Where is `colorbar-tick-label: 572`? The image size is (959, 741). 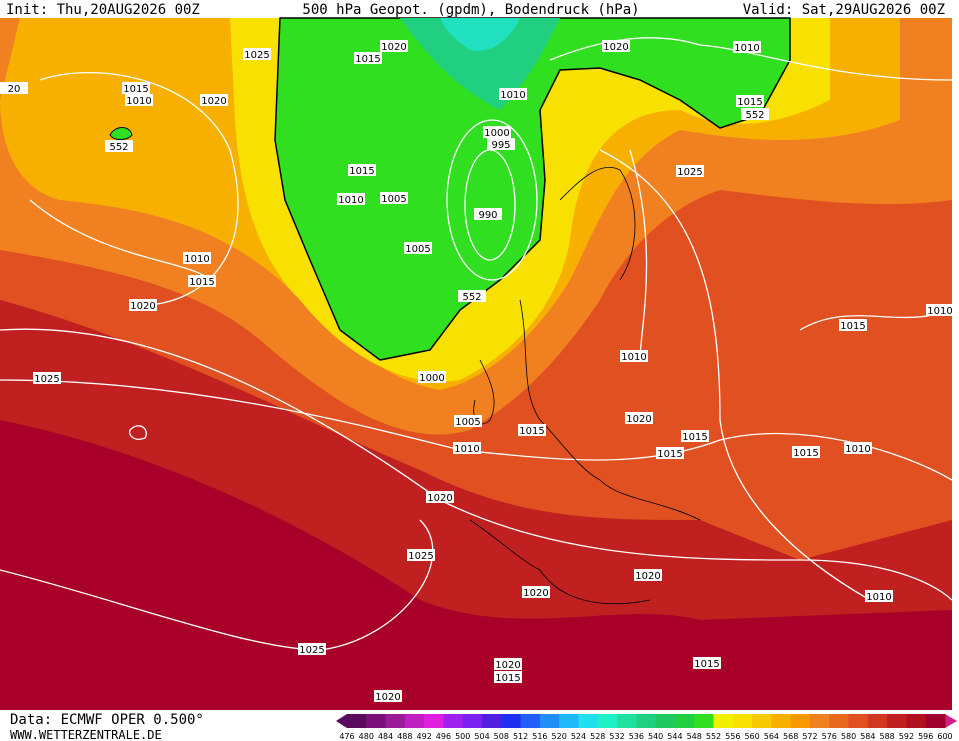 colorbar-tick-label: 572 is located at coordinates (809, 736).